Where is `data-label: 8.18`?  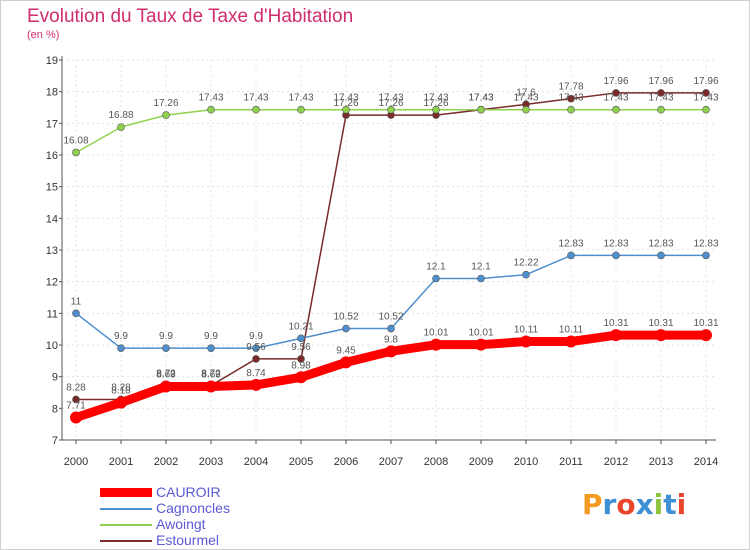 data-label: 8.18 is located at coordinates (121, 391).